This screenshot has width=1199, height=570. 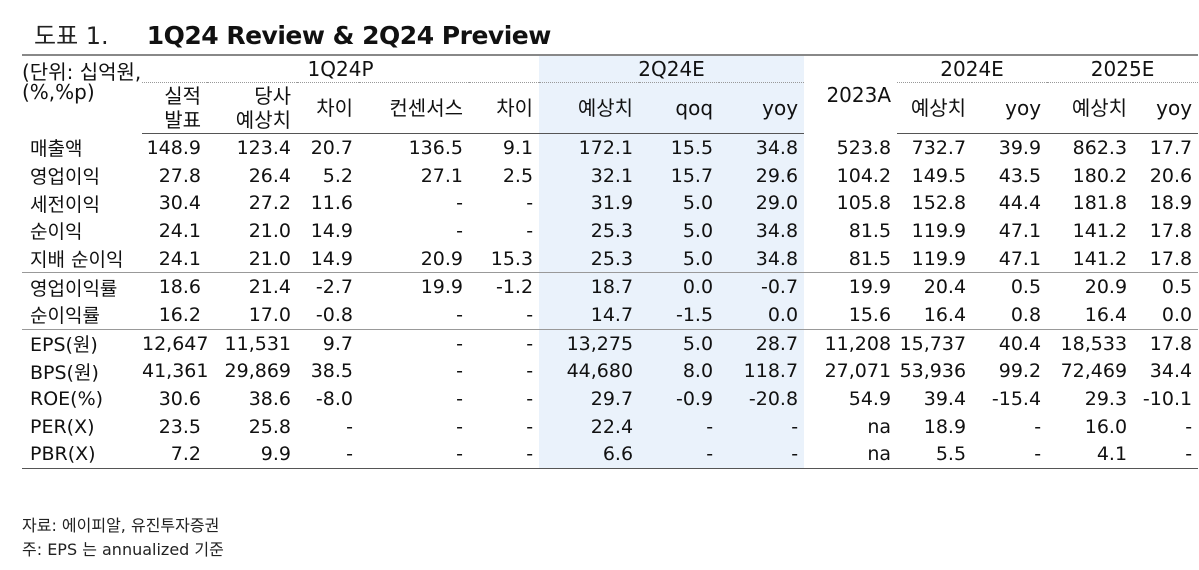 What do you see at coordinates (1106, 399) in the screenshot?
I see `table-cell: 29.3` at bounding box center [1106, 399].